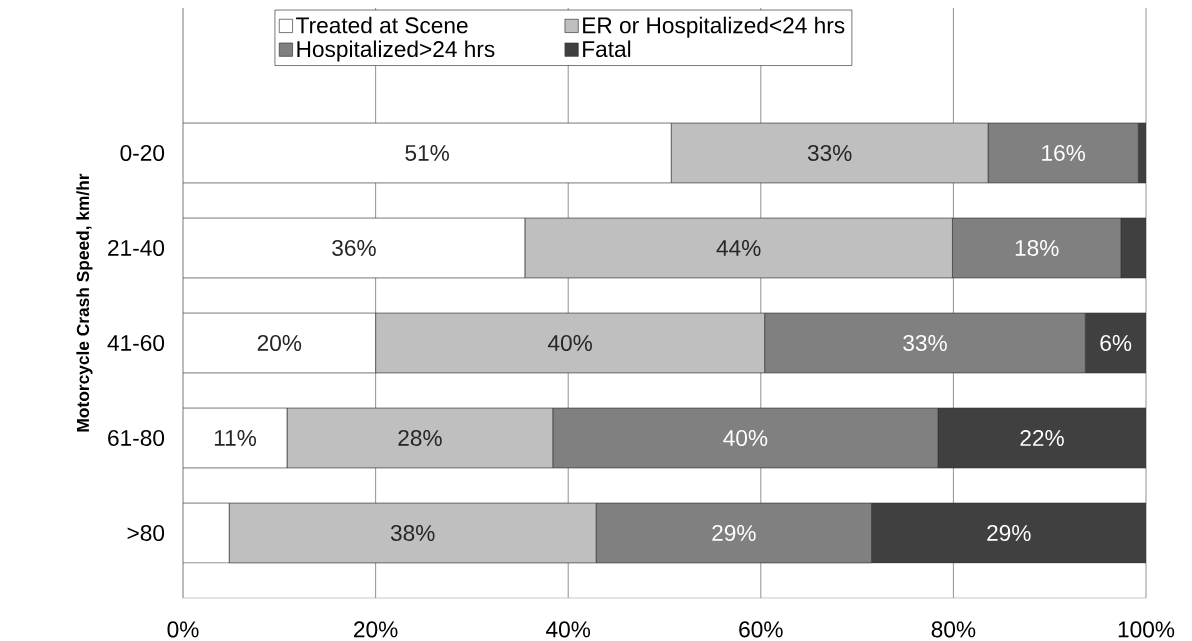  I want to click on x-tick-label: 40%, so click(568, 629).